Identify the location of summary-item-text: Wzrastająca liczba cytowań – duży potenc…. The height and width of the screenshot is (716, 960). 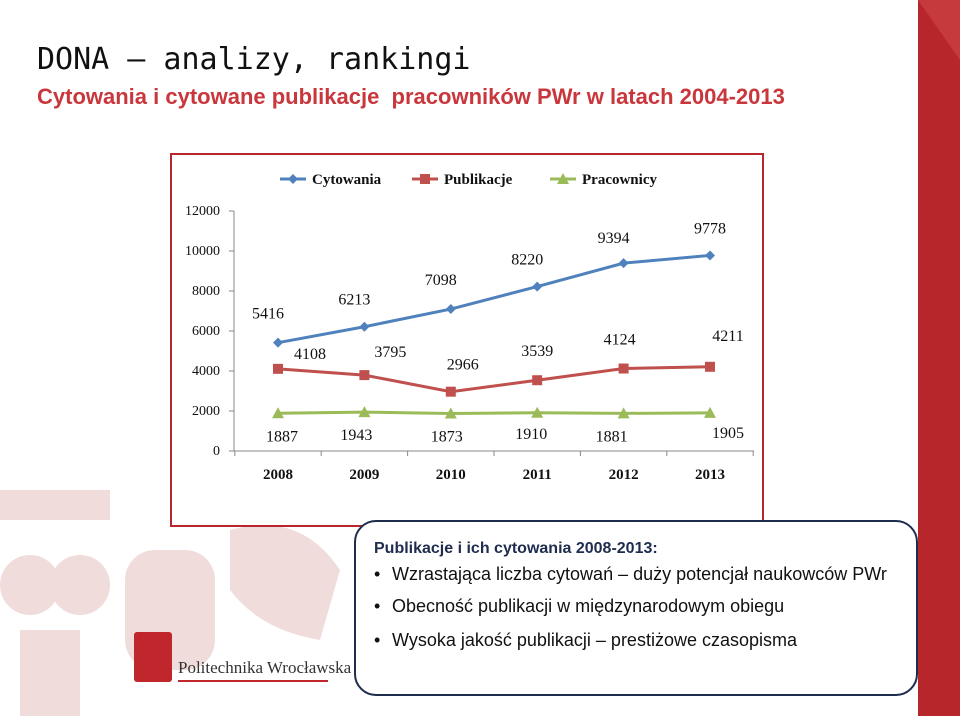
(639, 574).